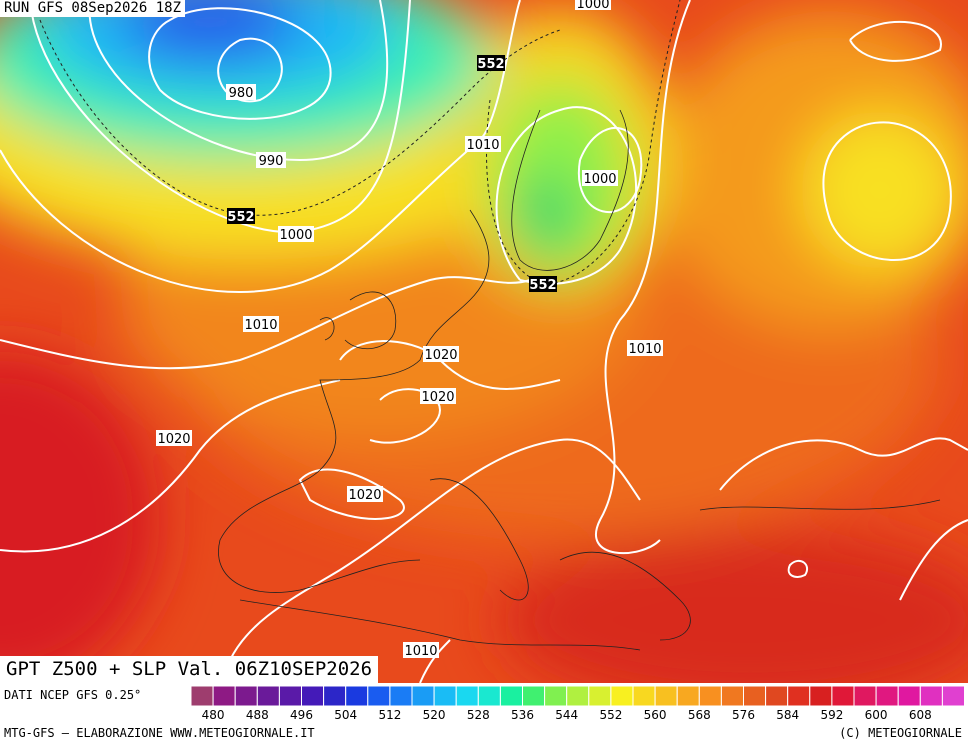  Describe the element at coordinates (743, 715) in the screenshot. I see `scale-label: 576` at that location.